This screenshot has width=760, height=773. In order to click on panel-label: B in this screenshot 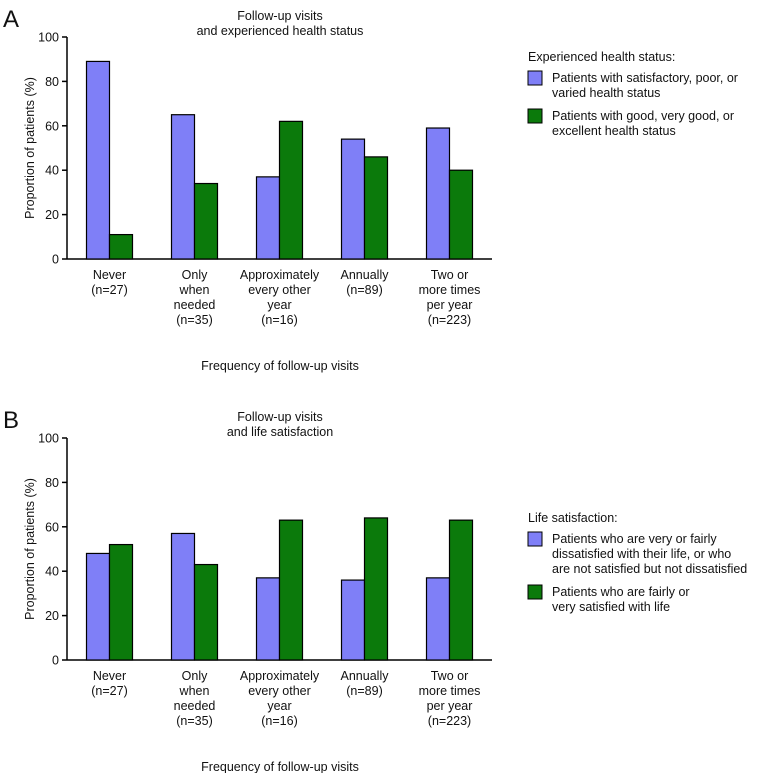, I will do `click(11, 420)`.